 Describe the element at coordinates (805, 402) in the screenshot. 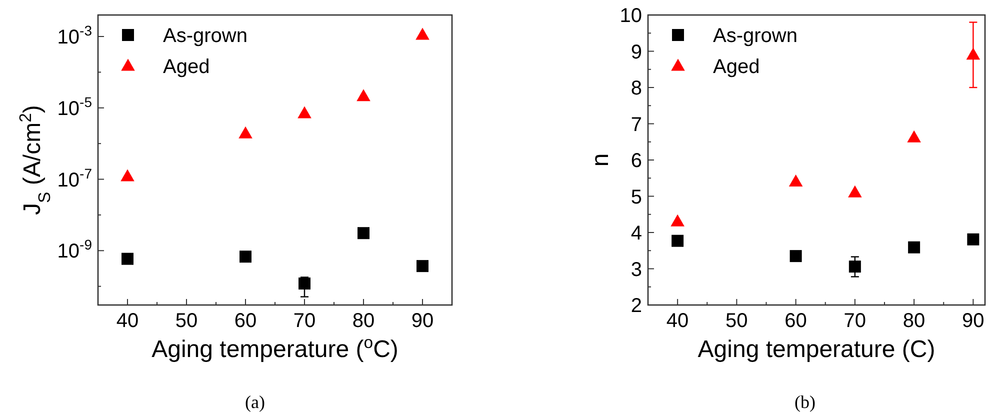

I see `text: (b)` at that location.